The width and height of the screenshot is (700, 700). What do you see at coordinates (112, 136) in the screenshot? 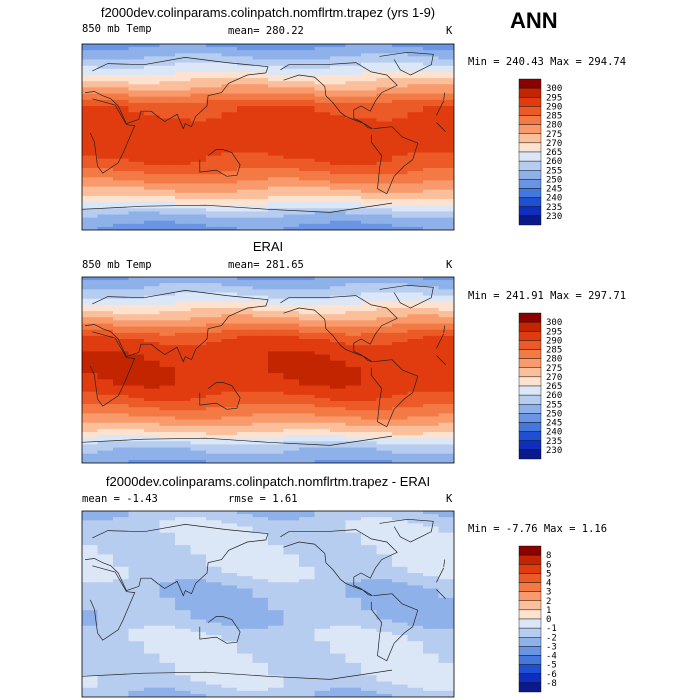
I see `coastline` at bounding box center [112, 136].